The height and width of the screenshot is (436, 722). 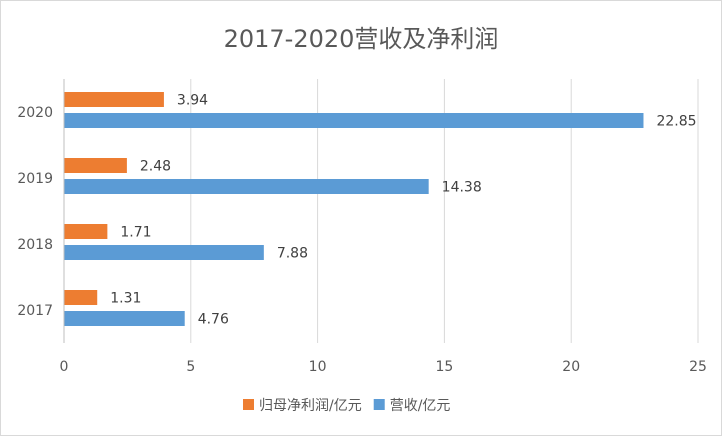 What do you see at coordinates (318, 367) in the screenshot?
I see `x-tick-label-10: 10` at bounding box center [318, 367].